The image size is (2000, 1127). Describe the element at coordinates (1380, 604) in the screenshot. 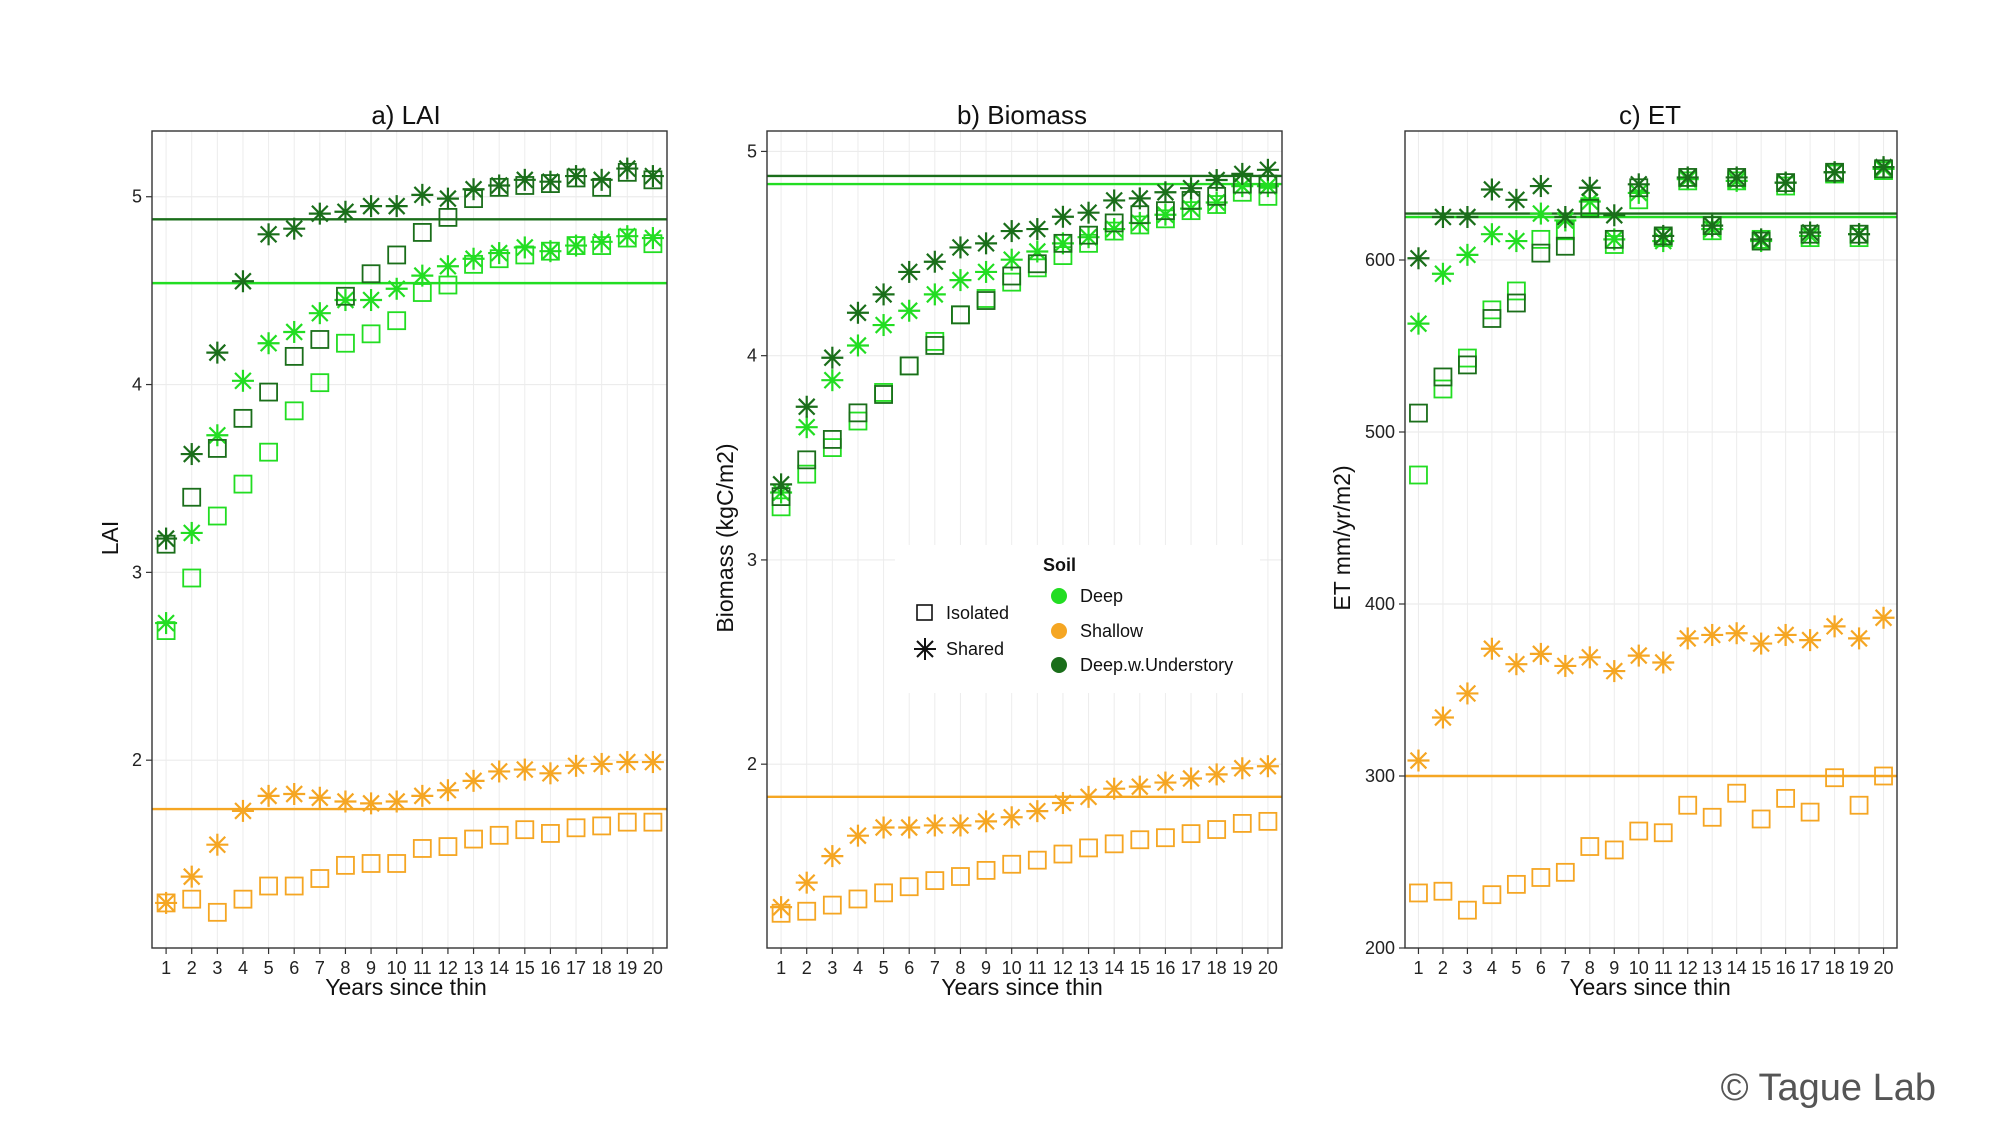

I see `y-tick-label: 400` at that location.